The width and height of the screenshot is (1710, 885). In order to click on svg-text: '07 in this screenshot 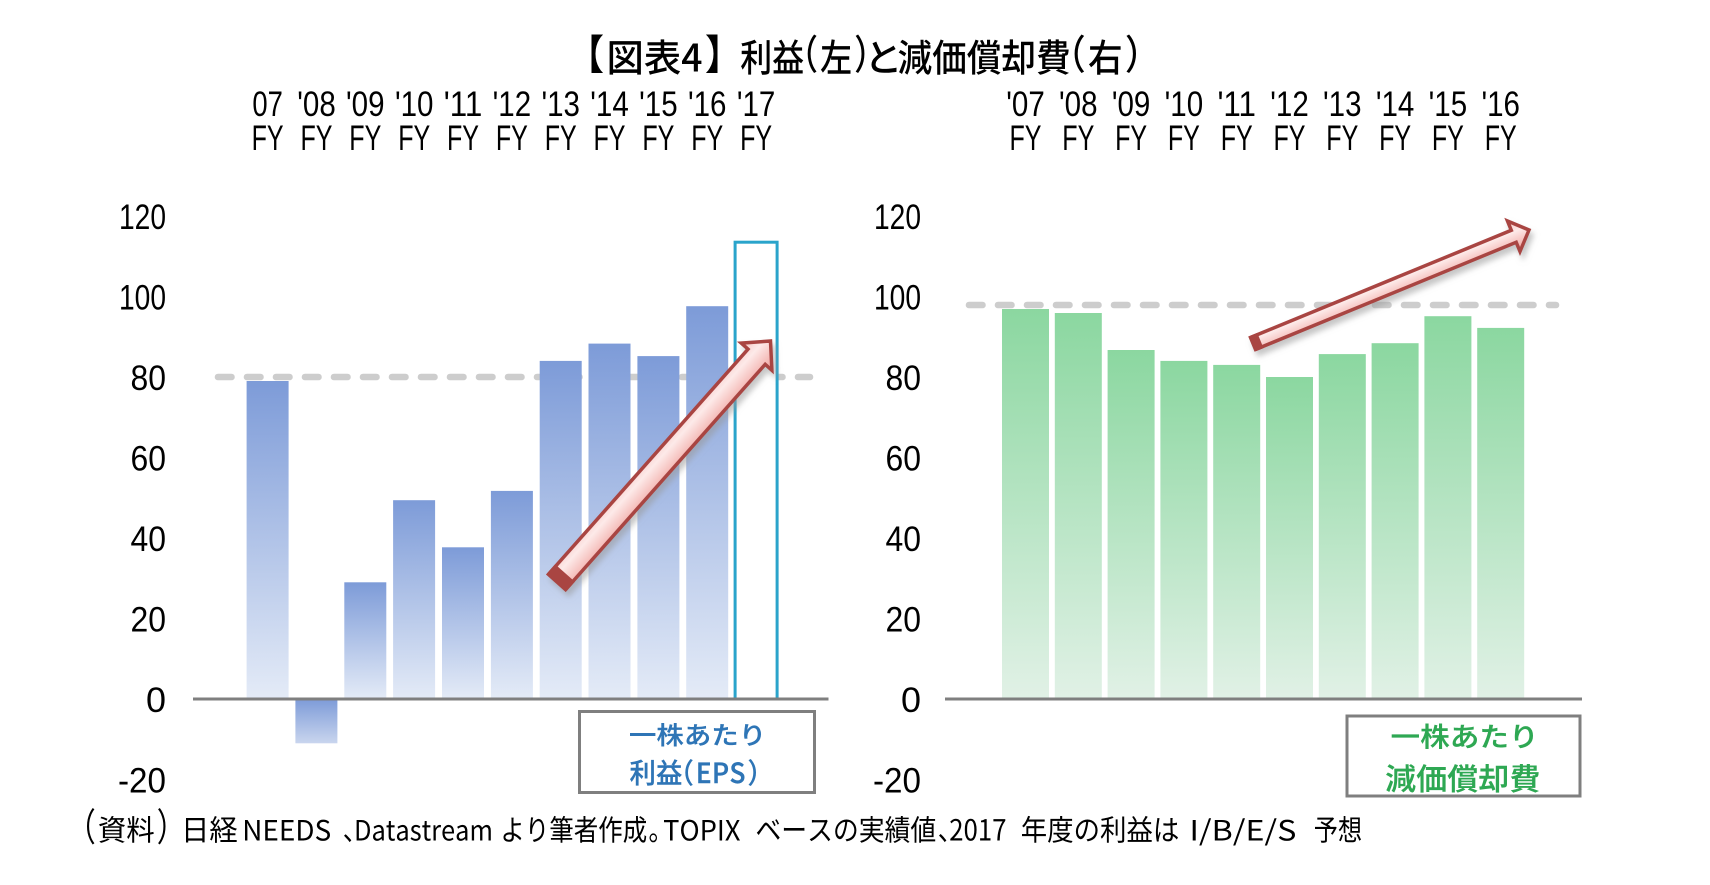, I will do `click(1025, 104)`.